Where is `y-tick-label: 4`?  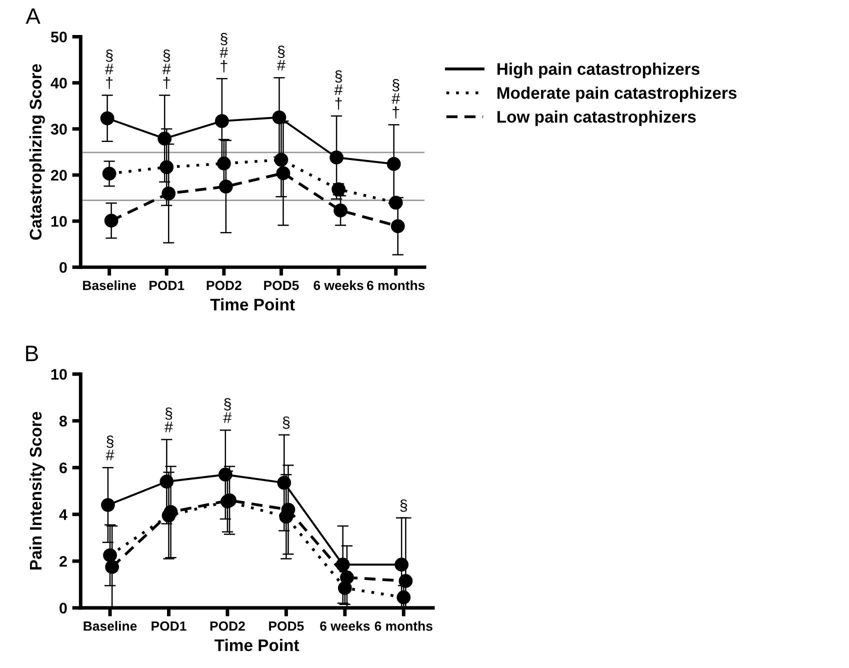
y-tick-label: 4 is located at coordinates (63, 514).